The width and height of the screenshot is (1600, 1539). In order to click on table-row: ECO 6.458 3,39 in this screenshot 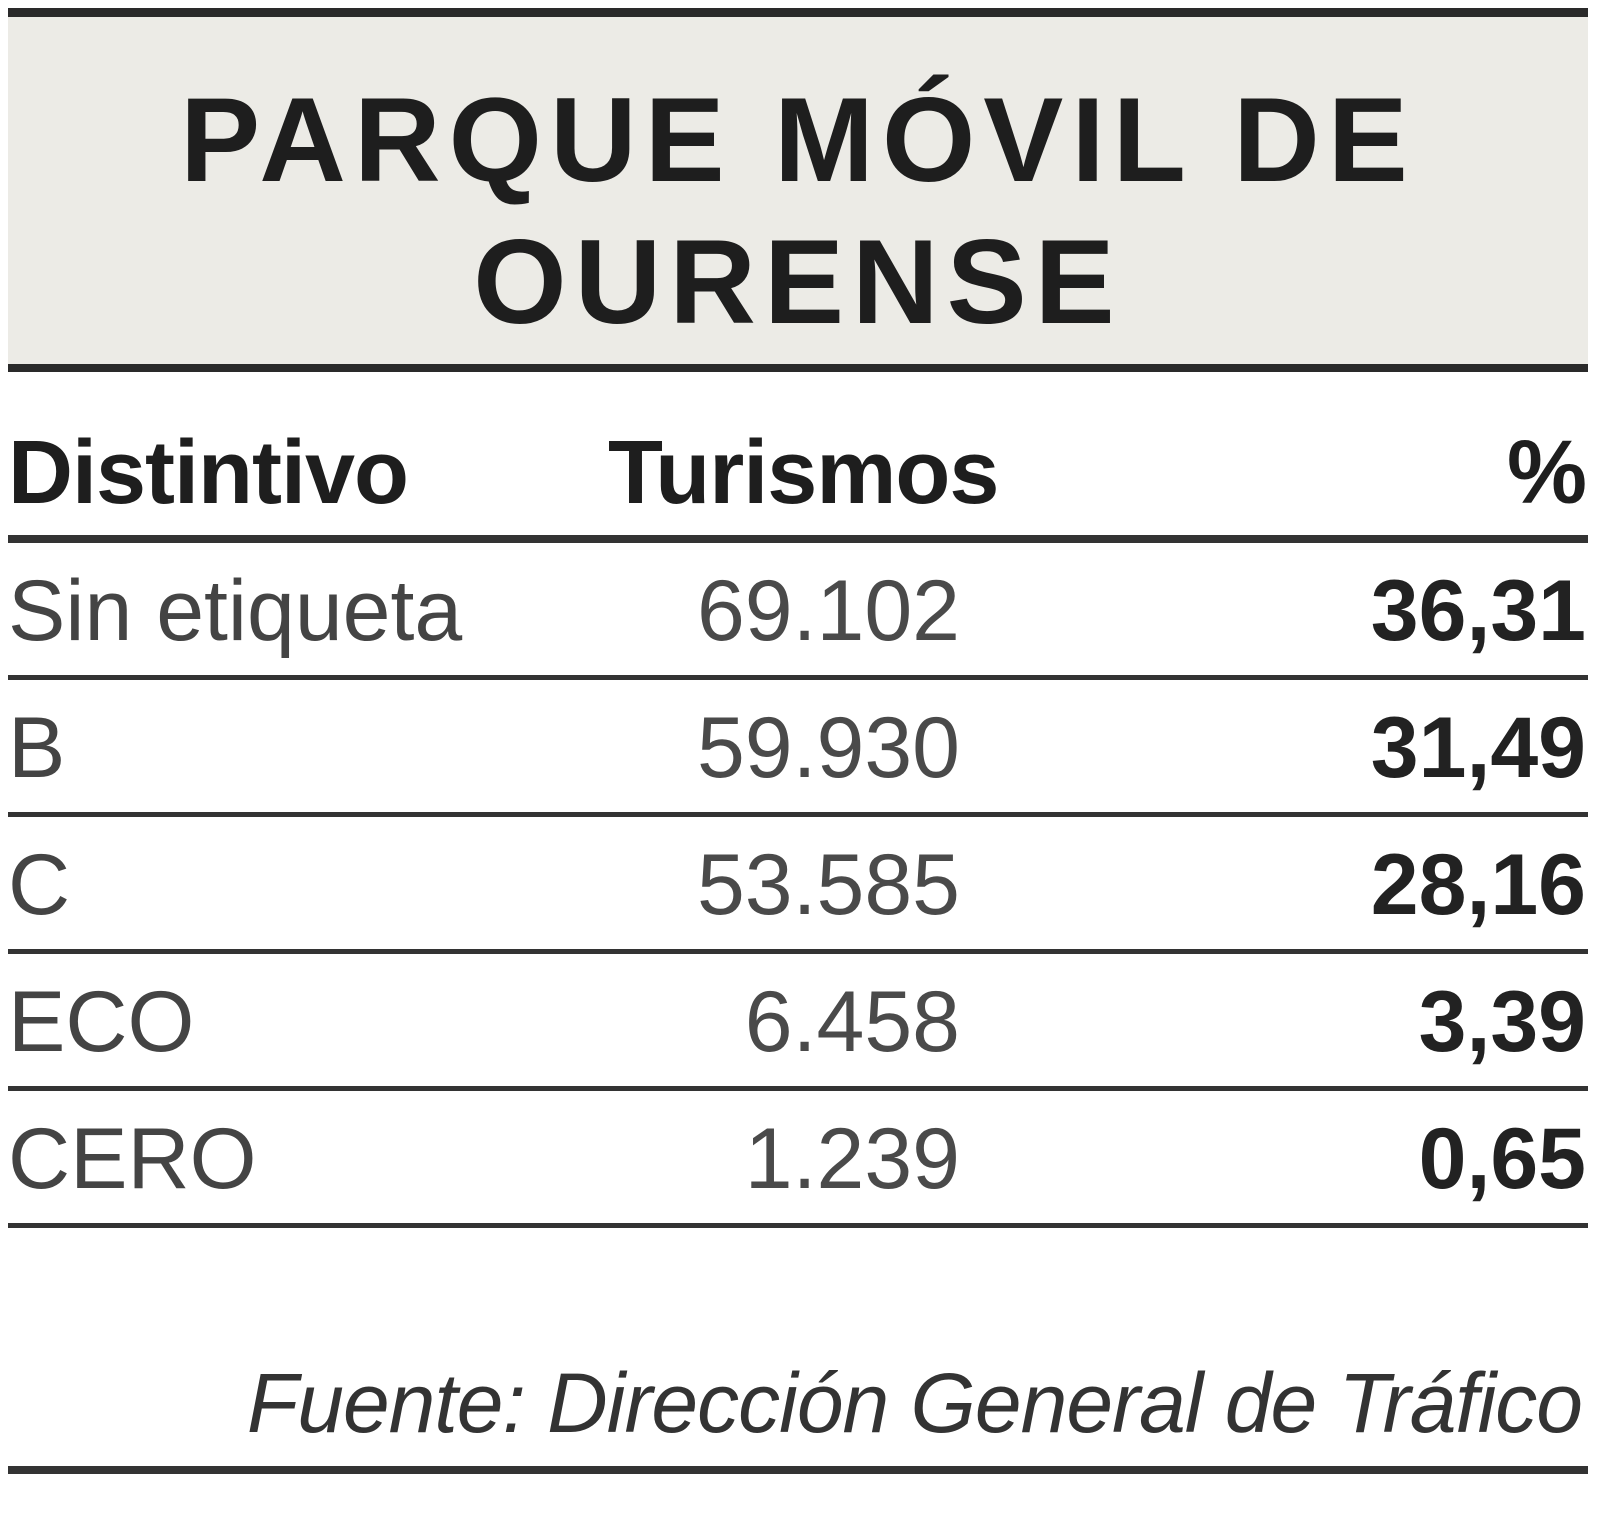, I will do `click(798, 1022)`.